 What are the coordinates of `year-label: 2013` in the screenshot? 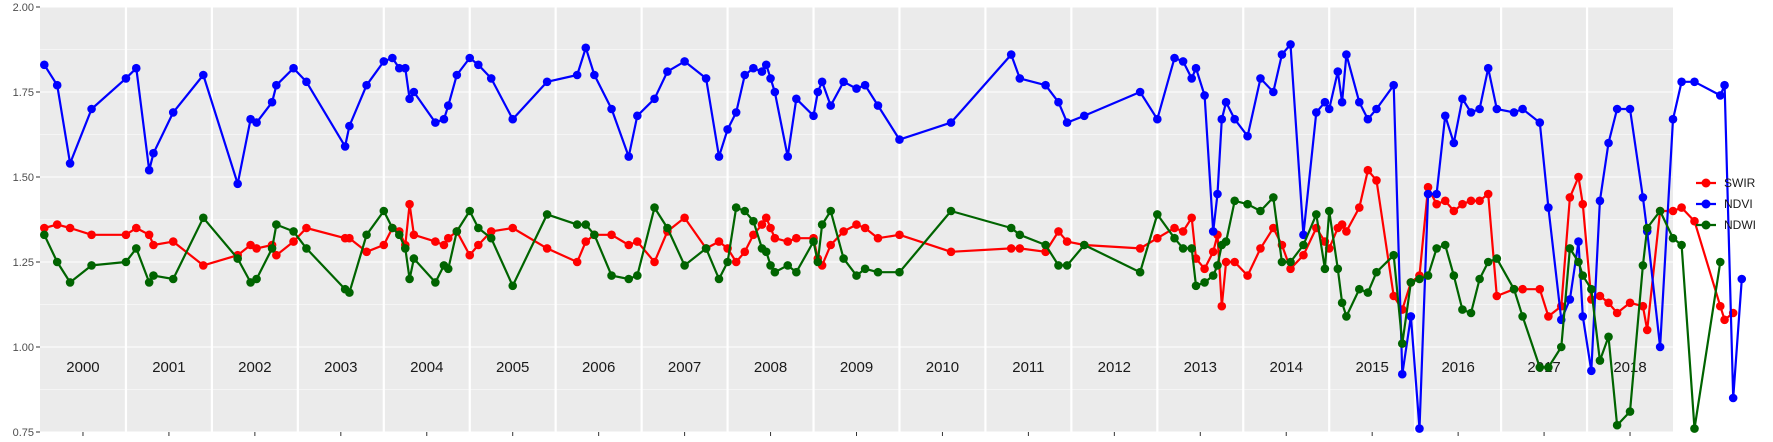 It's located at (1200, 367).